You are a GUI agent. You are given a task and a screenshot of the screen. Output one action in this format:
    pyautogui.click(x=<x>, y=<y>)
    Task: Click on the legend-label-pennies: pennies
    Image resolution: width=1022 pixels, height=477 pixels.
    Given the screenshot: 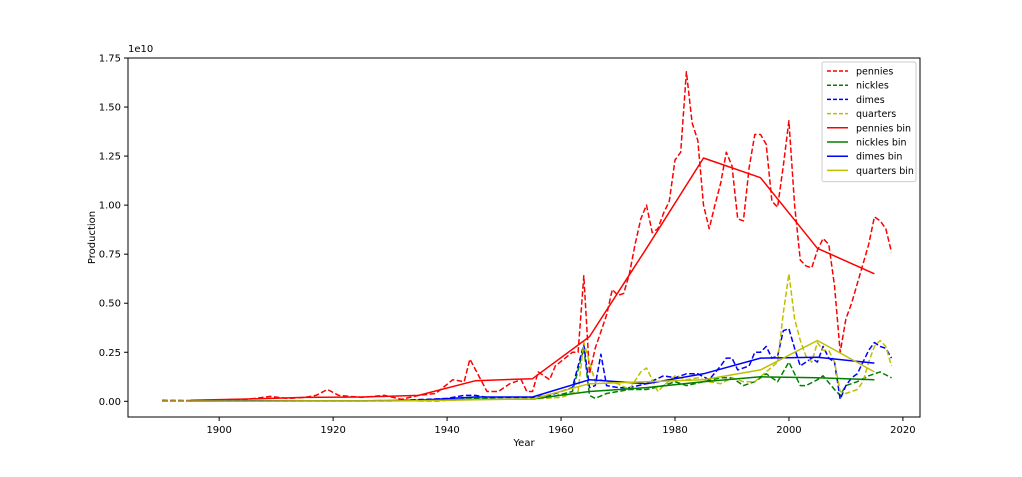 What is the action you would take?
    pyautogui.click(x=874, y=72)
    